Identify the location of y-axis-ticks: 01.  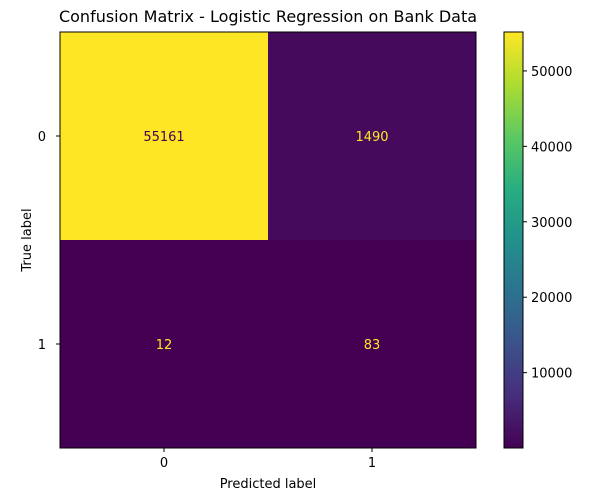
(49, 241).